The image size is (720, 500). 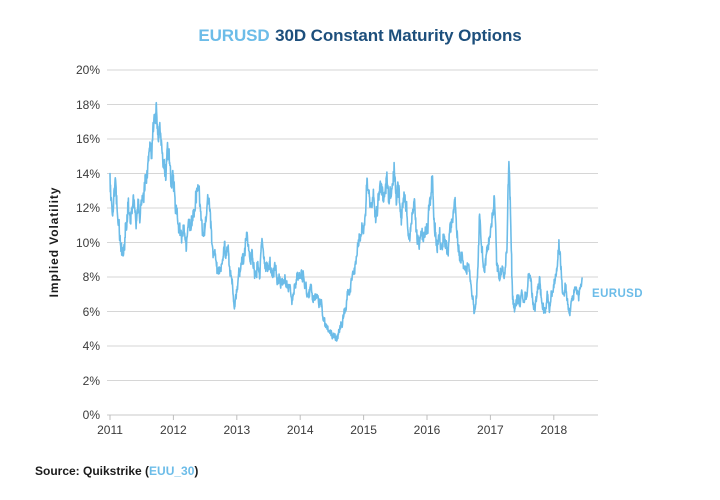 What do you see at coordinates (234, 35) in the screenshot?
I see `chart-title-symbol: EURUSD` at bounding box center [234, 35].